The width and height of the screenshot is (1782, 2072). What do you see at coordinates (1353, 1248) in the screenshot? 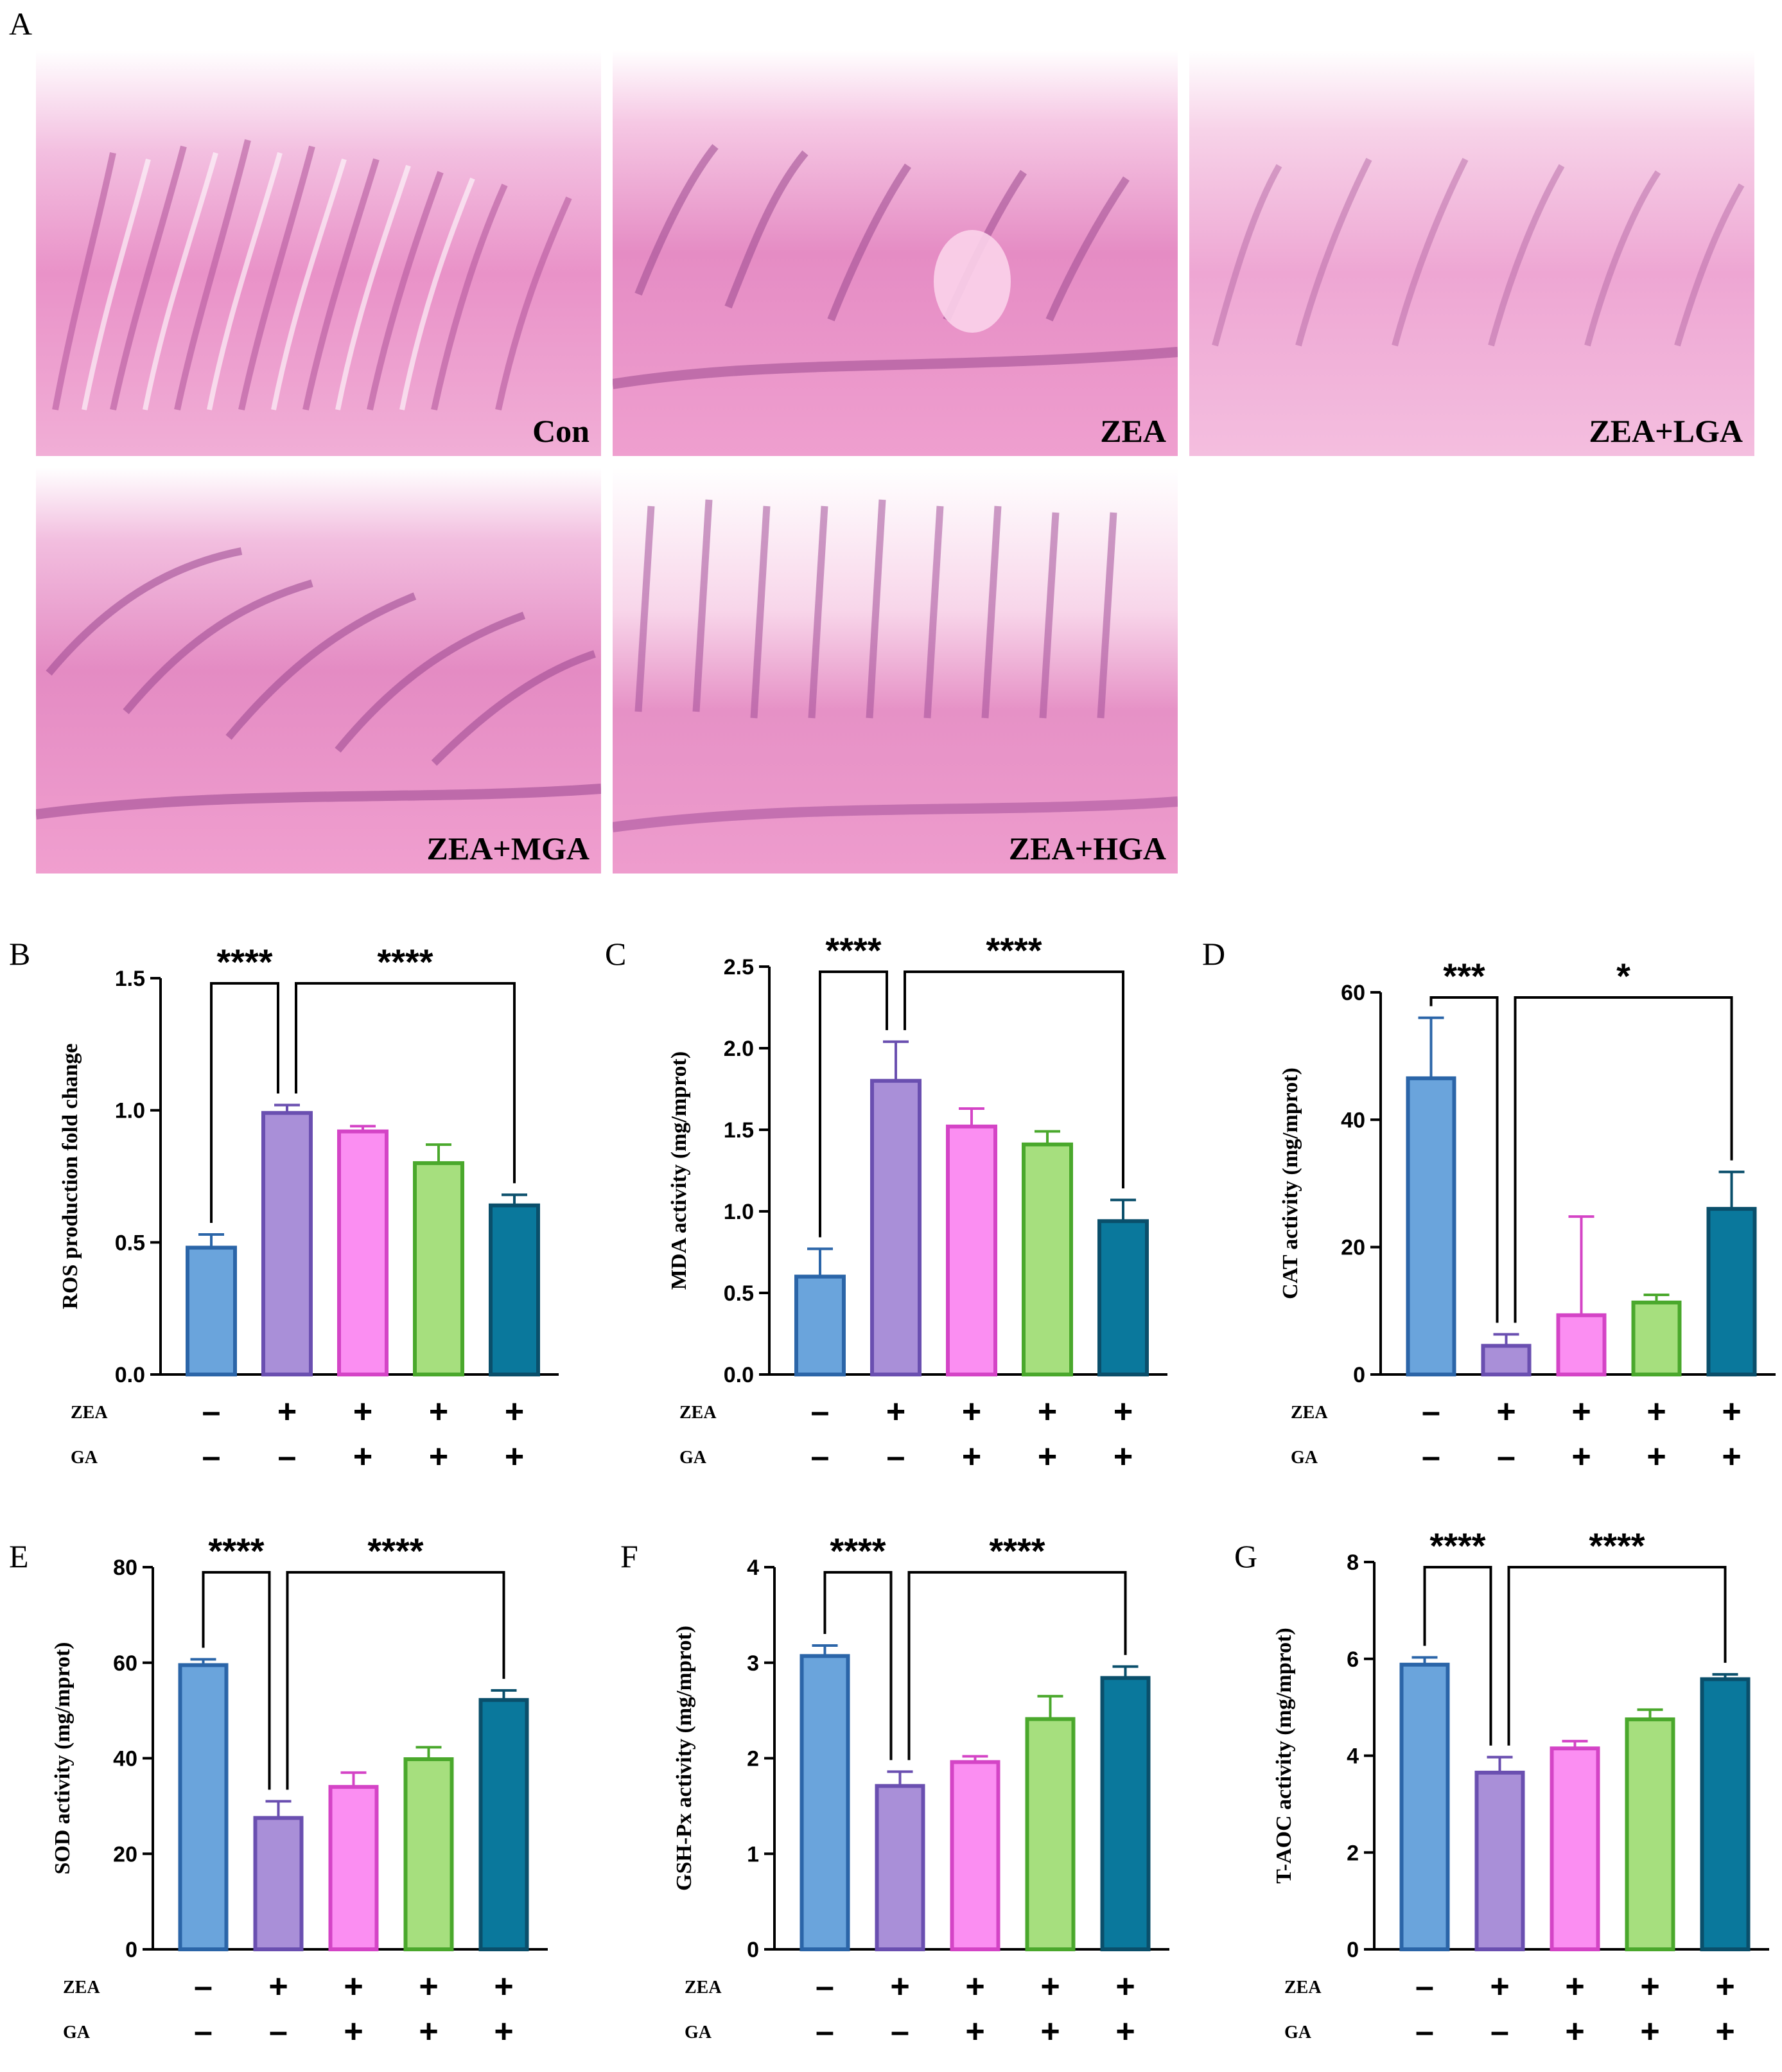
I see `y-tick-label: 20` at bounding box center [1353, 1248].